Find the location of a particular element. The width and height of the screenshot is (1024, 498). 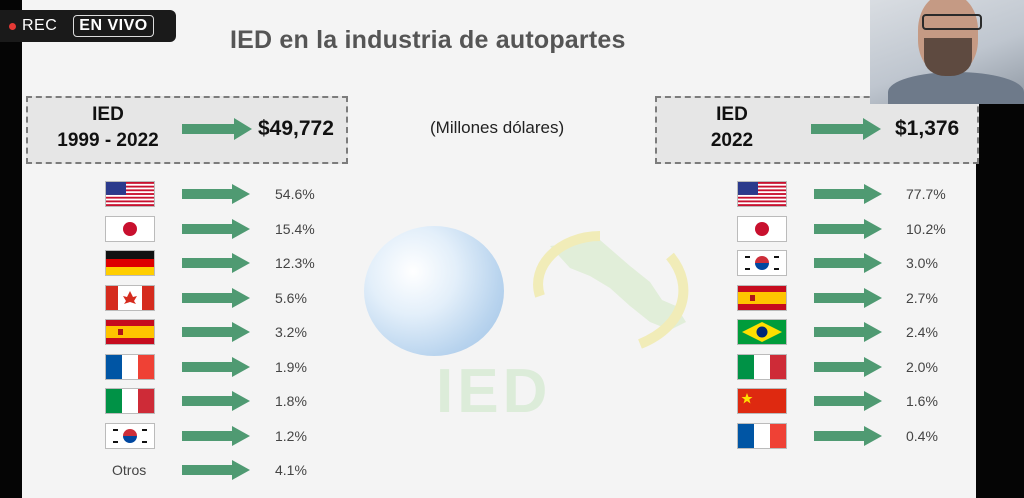

box-value: $1,376 is located at coordinates (927, 128).